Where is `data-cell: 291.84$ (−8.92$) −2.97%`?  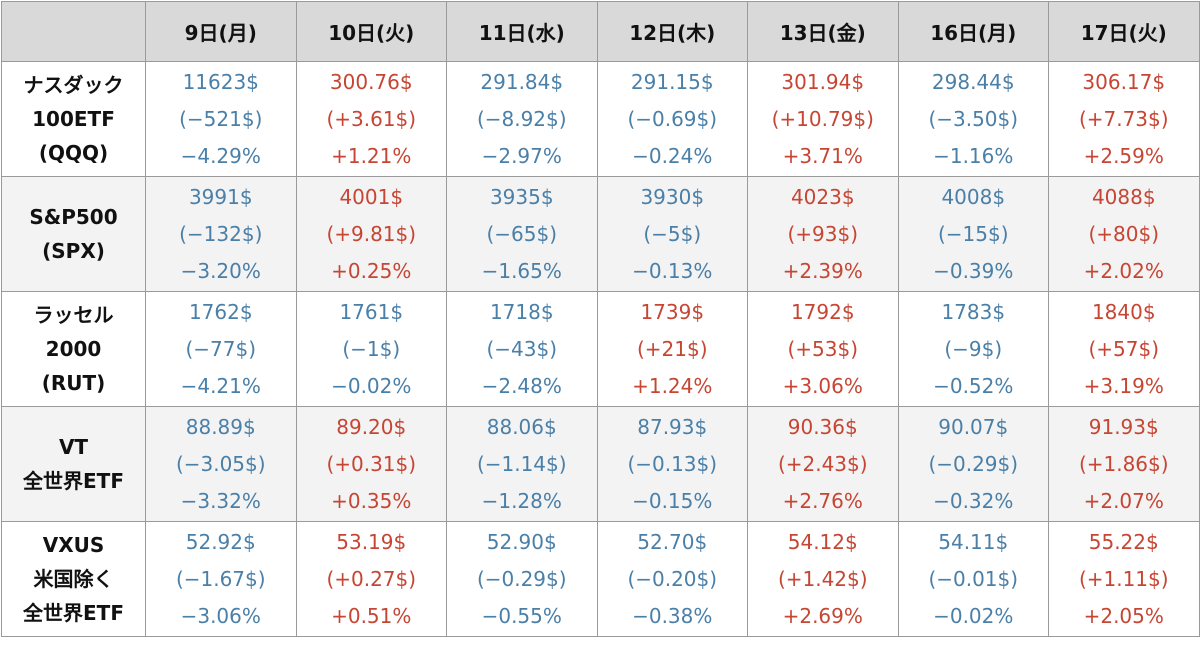
data-cell: 291.84$ (−8.92$) −2.97% is located at coordinates (522, 119).